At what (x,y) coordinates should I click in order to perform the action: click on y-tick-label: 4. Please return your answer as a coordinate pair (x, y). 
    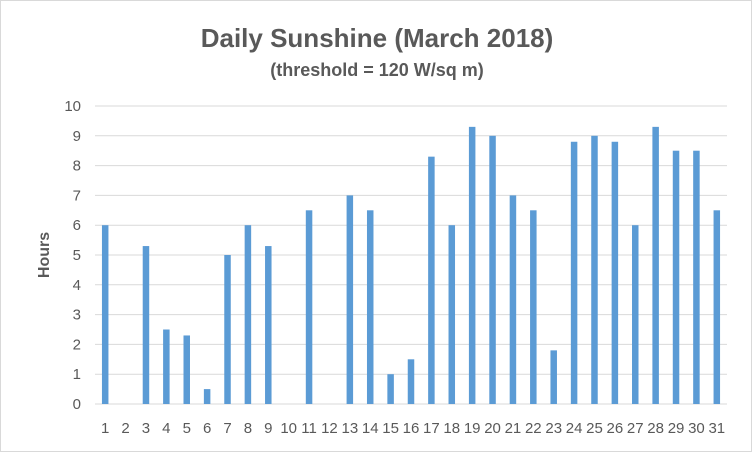
    Looking at the image, I should click on (77, 285).